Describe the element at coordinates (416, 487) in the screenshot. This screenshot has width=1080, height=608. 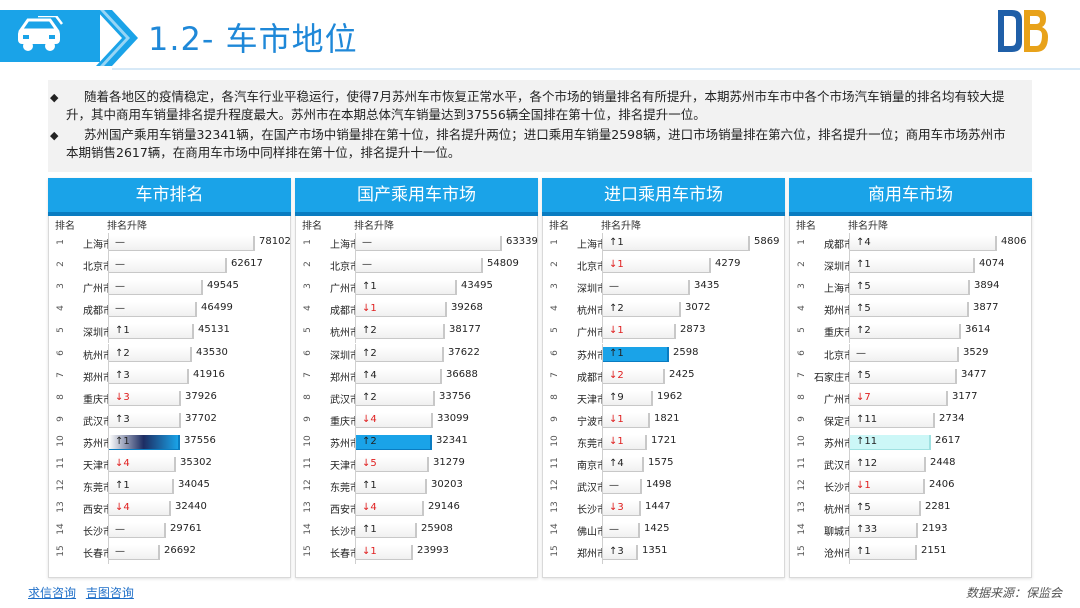
I see `chart-row: 12 东莞市 ↑1 30203` at that location.